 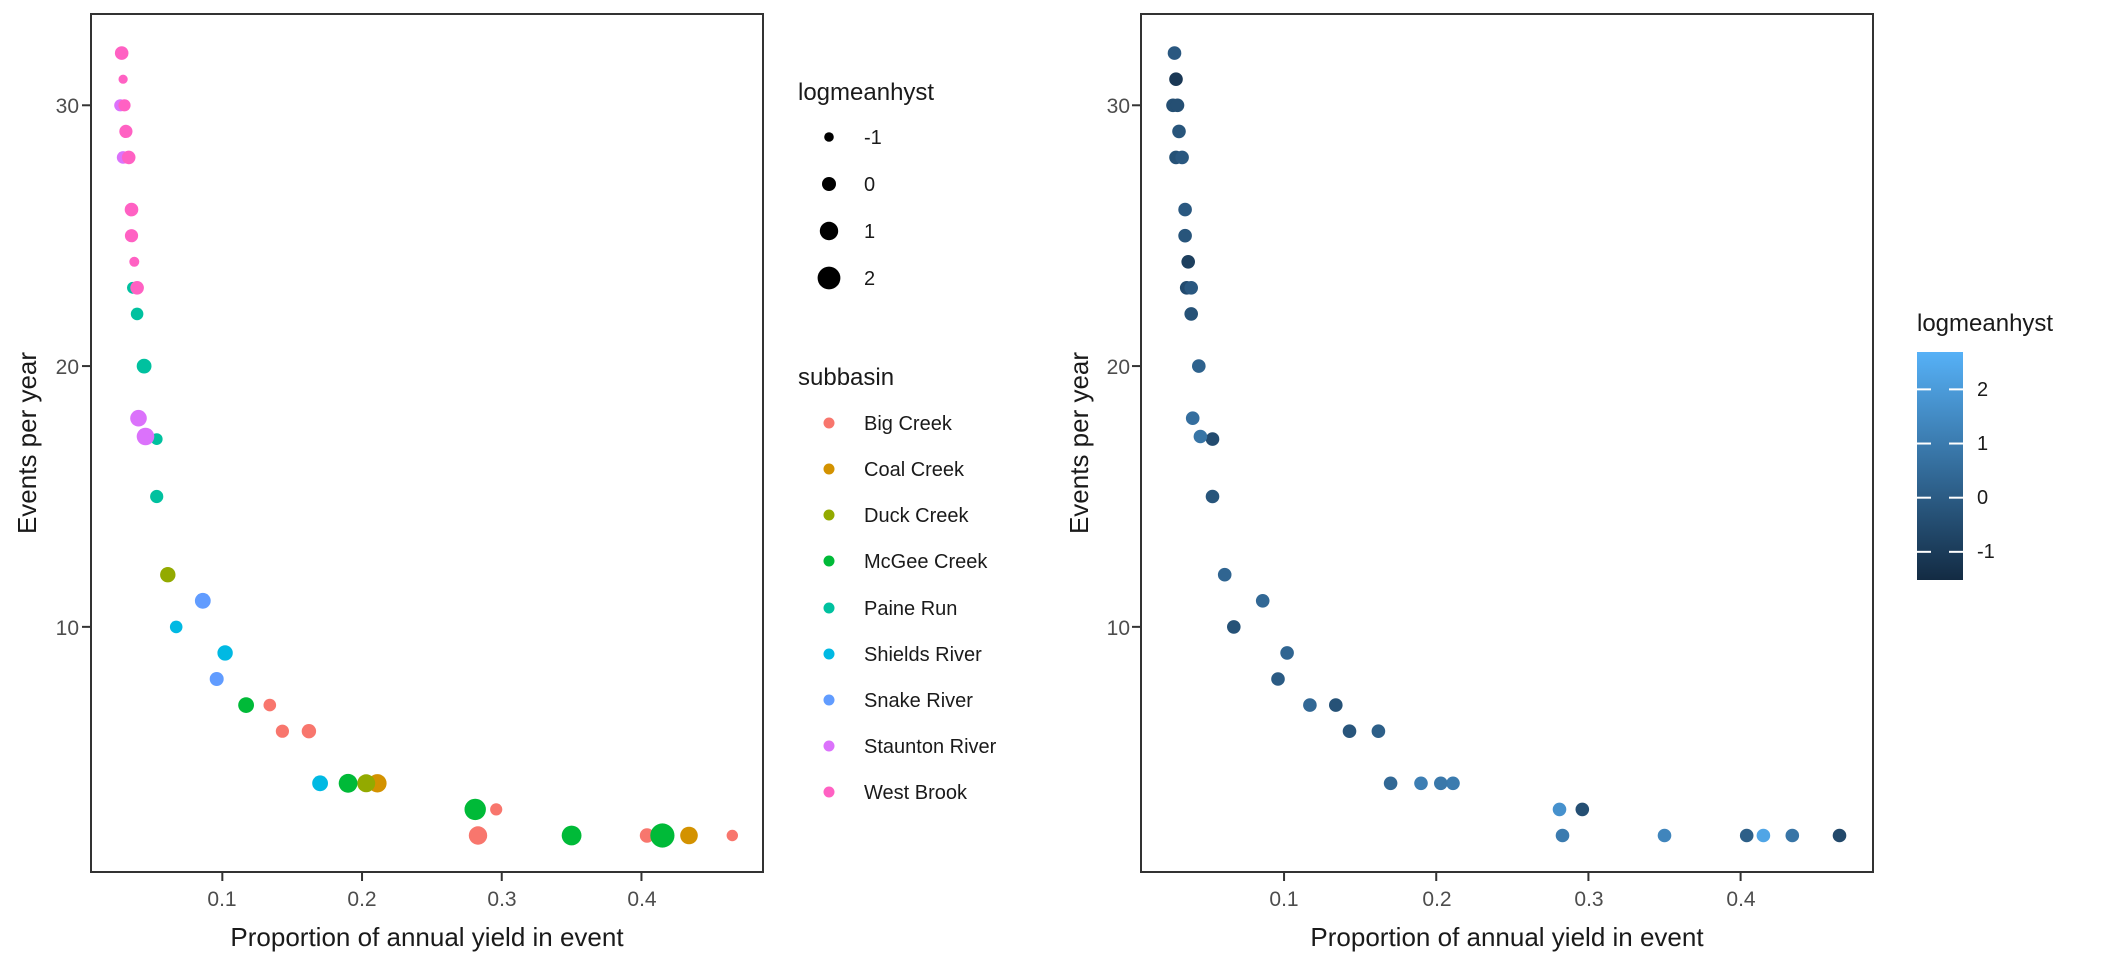 What do you see at coordinates (916, 793) in the screenshot?
I see `subbasin-legend-label: West Brook` at bounding box center [916, 793].